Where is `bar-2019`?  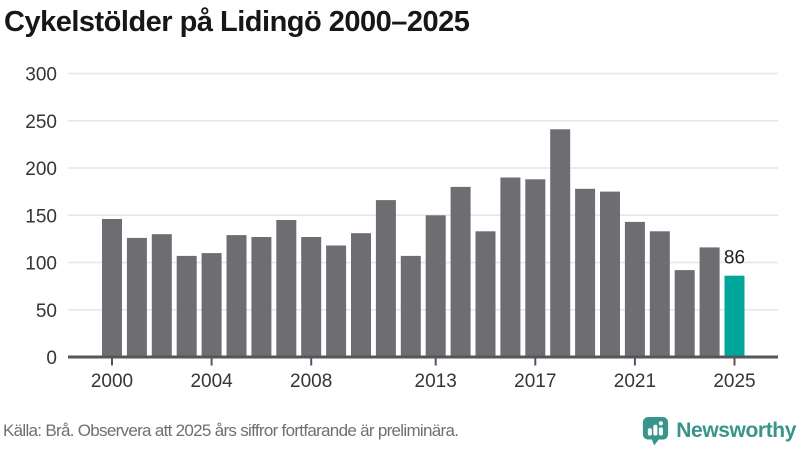
bar-2019 is located at coordinates (585, 272).